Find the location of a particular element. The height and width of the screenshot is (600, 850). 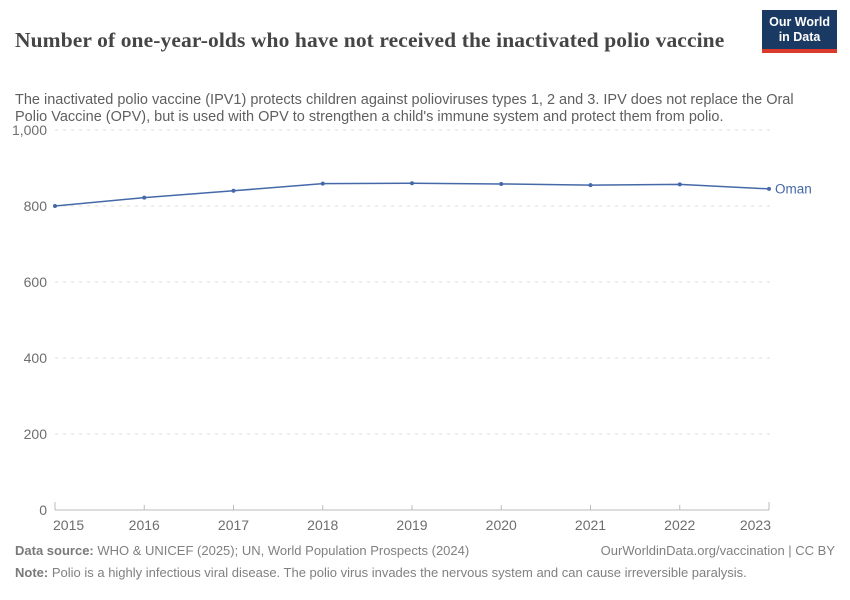

x-axis-tick-label: 2019 is located at coordinates (411, 525).